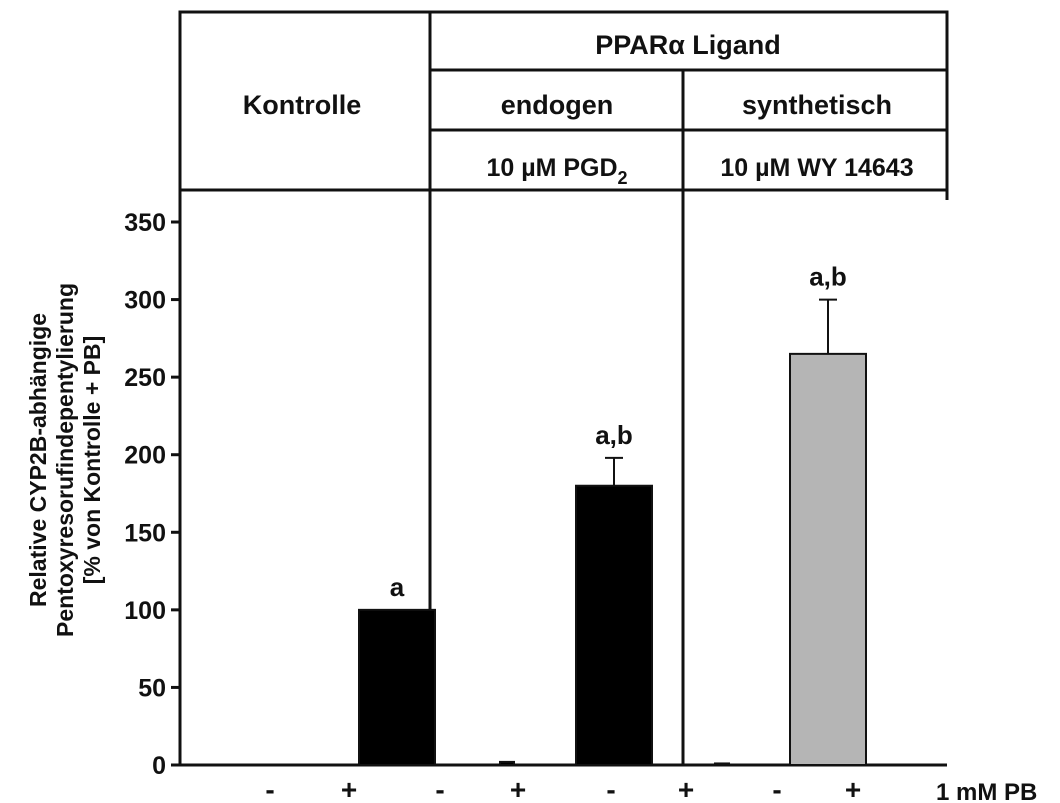  What do you see at coordinates (610, 788) in the screenshot?
I see `x-sign-5: -` at bounding box center [610, 788].